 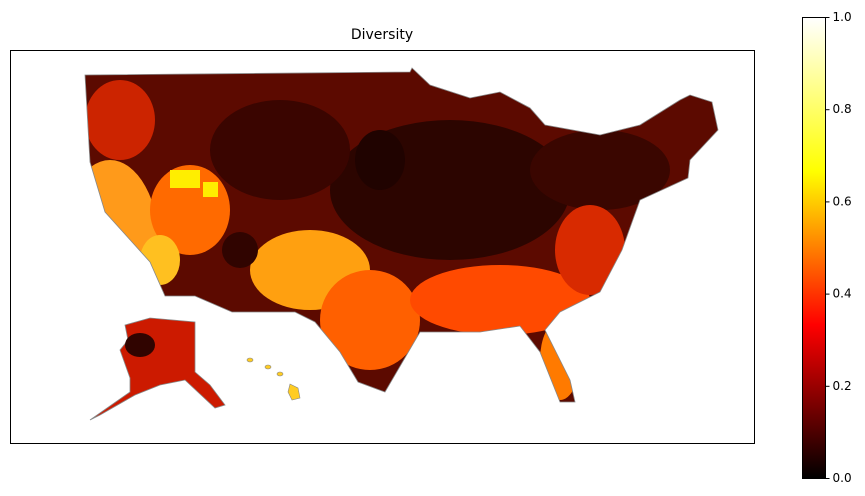 I want to click on colorbar-tick-label: 1.0, so click(x=842, y=17).